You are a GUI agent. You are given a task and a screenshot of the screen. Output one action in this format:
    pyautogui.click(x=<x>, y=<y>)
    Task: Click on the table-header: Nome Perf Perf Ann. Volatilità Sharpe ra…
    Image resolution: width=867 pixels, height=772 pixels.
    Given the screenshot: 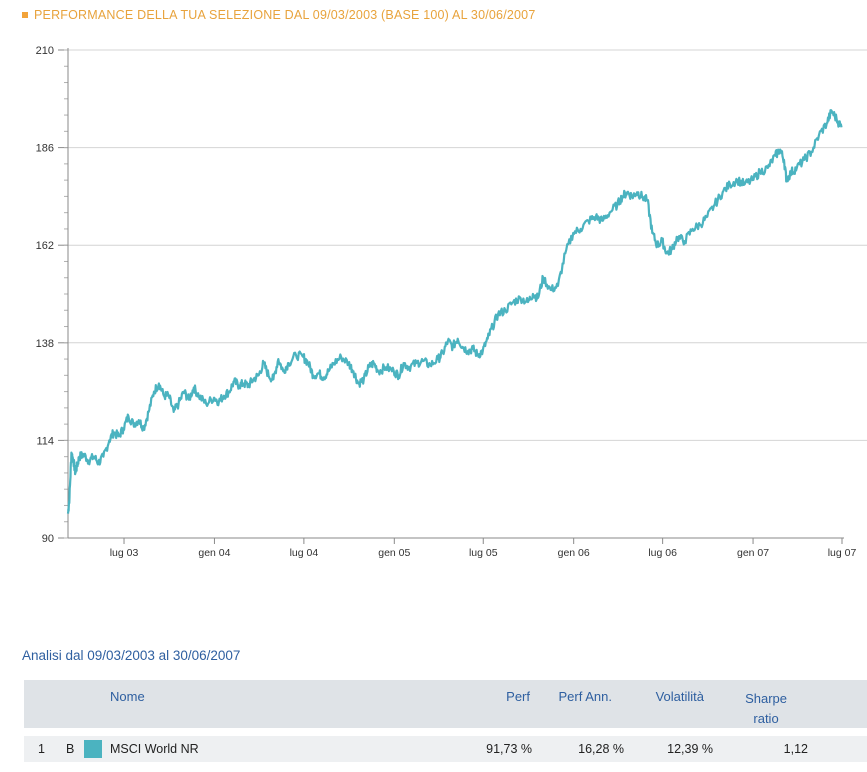 What is the action you would take?
    pyautogui.click(x=445, y=704)
    